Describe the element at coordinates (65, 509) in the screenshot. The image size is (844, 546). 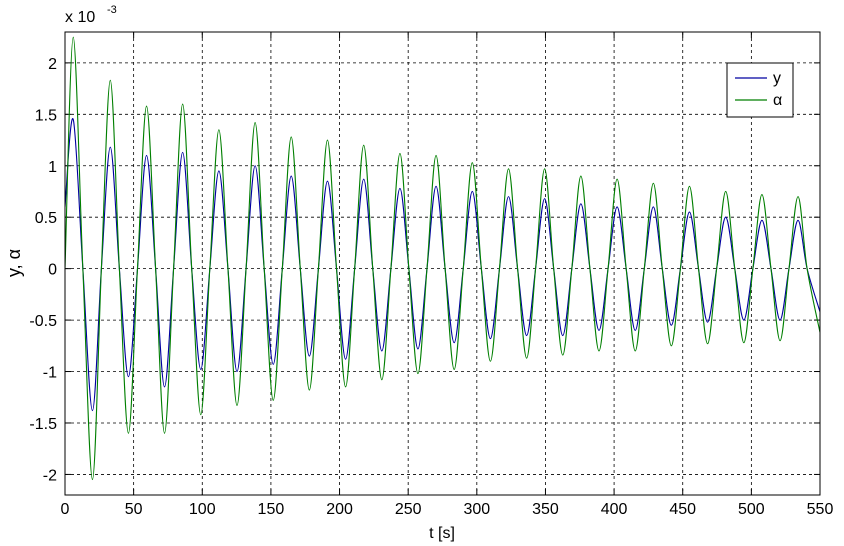
I see `x-tick-label: 0` at that location.